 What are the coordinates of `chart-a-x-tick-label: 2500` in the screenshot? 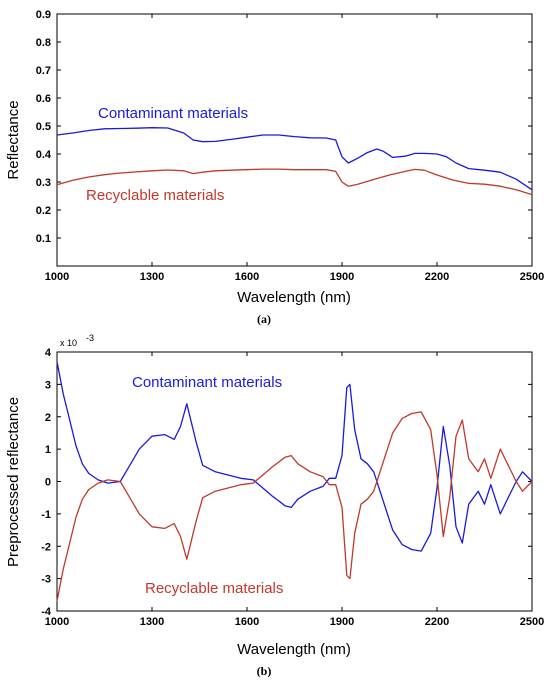 It's located at (532, 277).